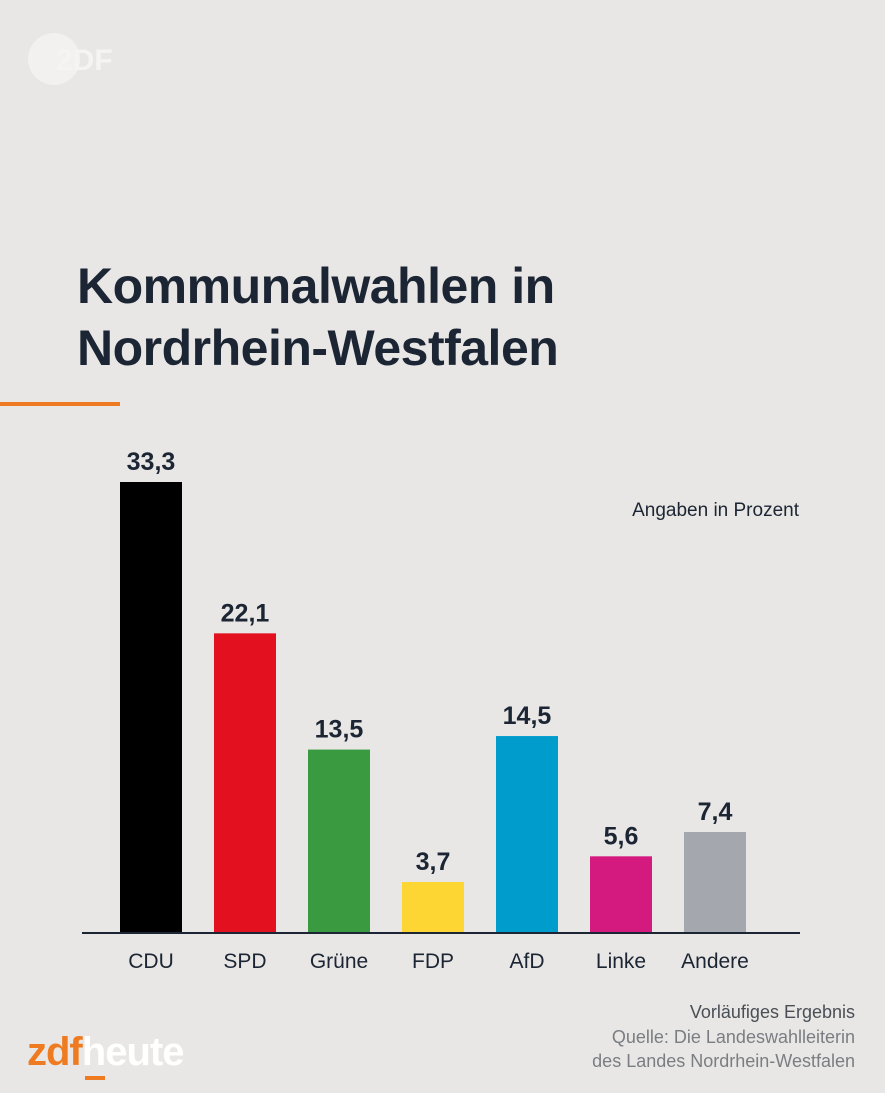 The image size is (885, 1093). I want to click on value-label: 3,7, so click(433, 862).